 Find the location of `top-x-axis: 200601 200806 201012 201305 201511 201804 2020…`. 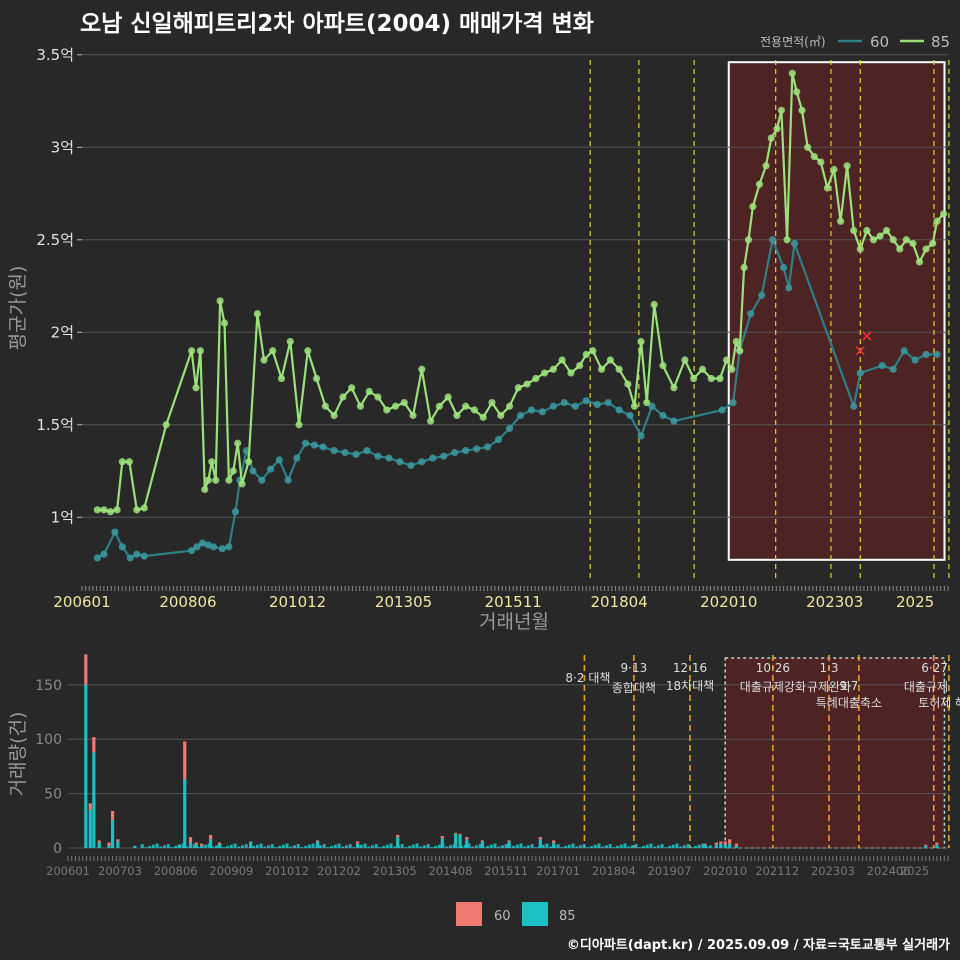

top-x-axis: 200601 200806 201012 201305 201511 201804 2020… is located at coordinates (501, 598).